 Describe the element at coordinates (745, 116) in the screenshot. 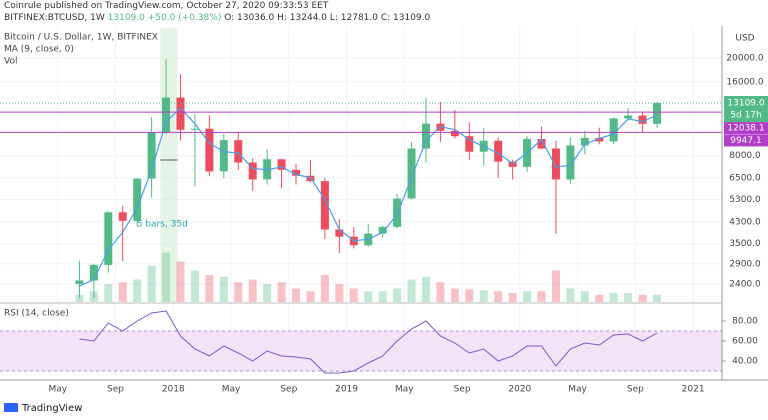

I see `countdown-label: 5d 17h` at that location.